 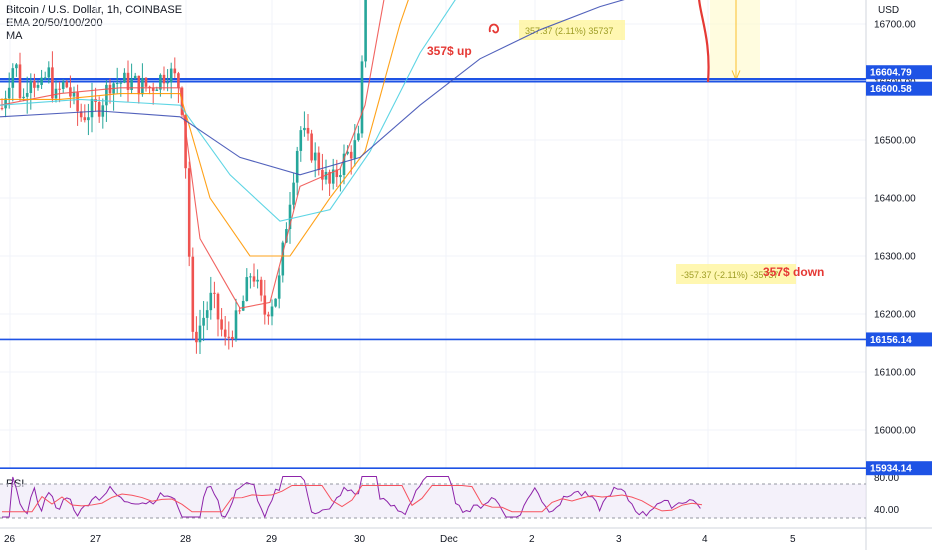 I want to click on down-measure-text: -357.37 (-2.11%) -35737, so click(x=729, y=275).